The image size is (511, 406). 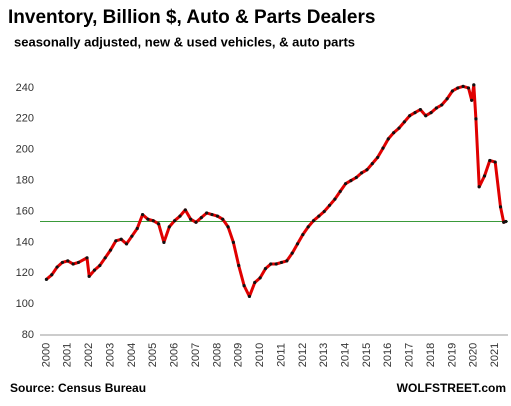 I want to click on x-tick-label: 2014, so click(x=345, y=355).